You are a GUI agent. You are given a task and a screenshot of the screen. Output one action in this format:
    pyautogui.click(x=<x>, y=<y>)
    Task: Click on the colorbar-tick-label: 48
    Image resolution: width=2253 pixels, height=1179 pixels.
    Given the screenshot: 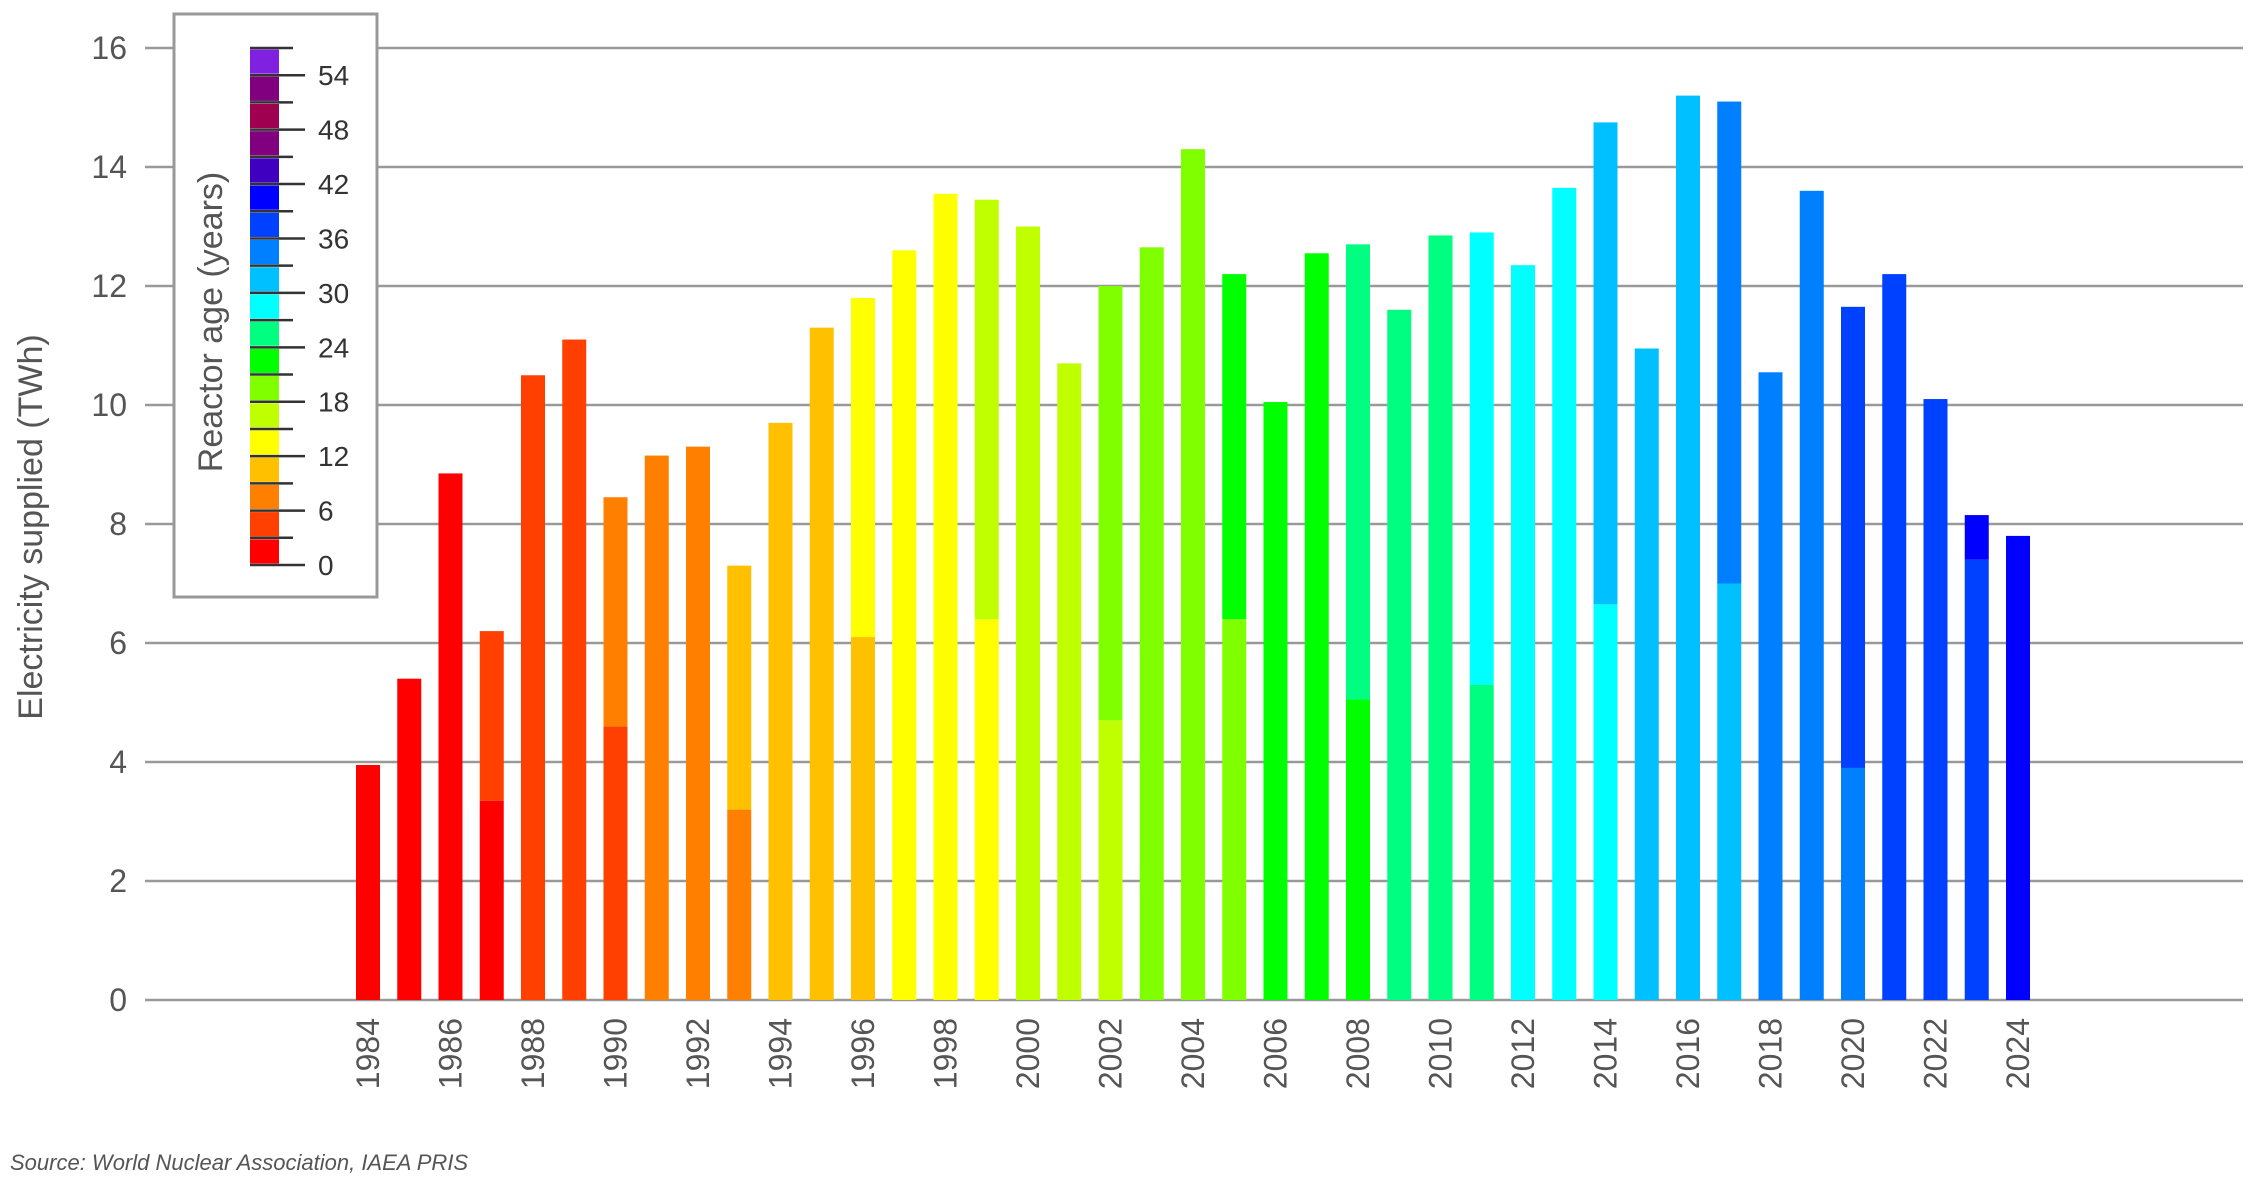 What is the action you would take?
    pyautogui.click(x=333, y=130)
    